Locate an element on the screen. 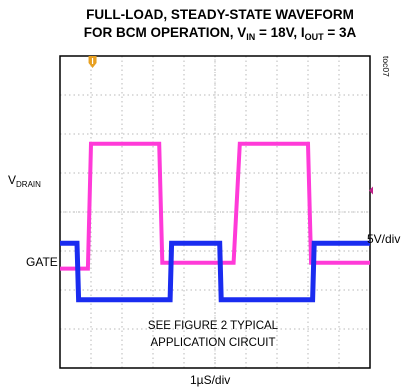 This screenshot has height=392, width=415. gate-voltage-trace is located at coordinates (215, 271).